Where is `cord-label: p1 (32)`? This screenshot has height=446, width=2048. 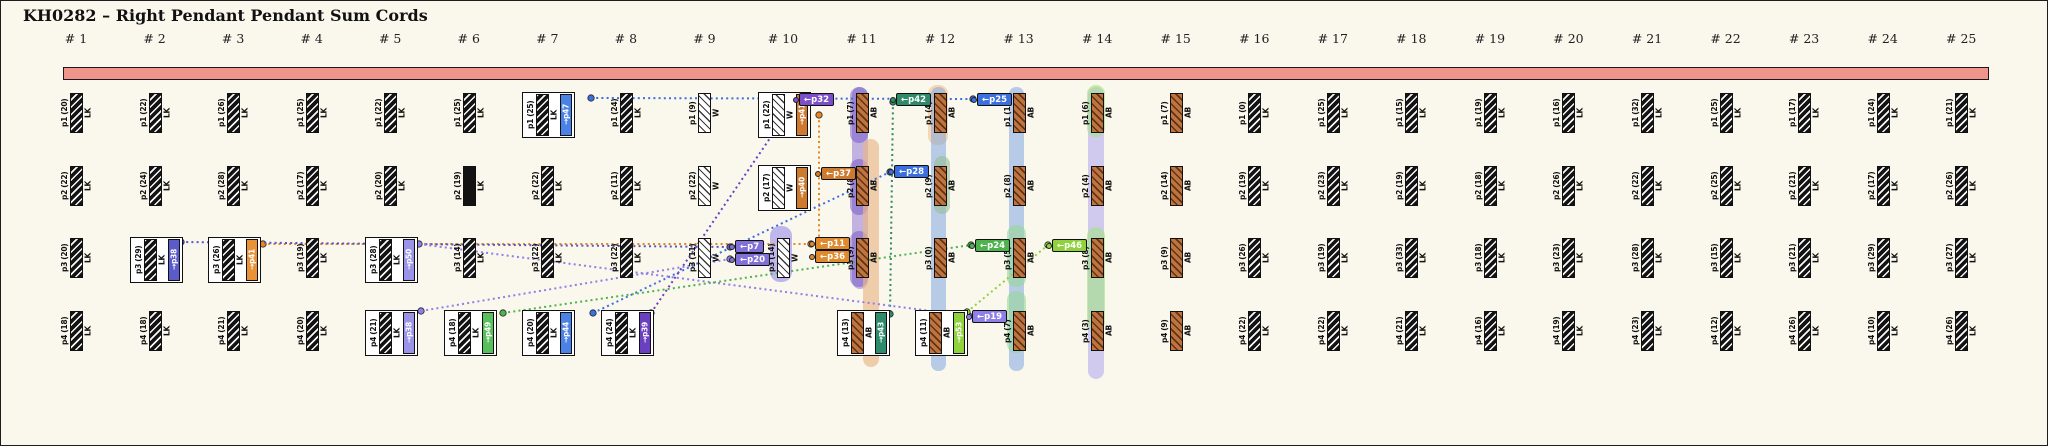 cord-label: p1 (32) is located at coordinates (1635, 113).